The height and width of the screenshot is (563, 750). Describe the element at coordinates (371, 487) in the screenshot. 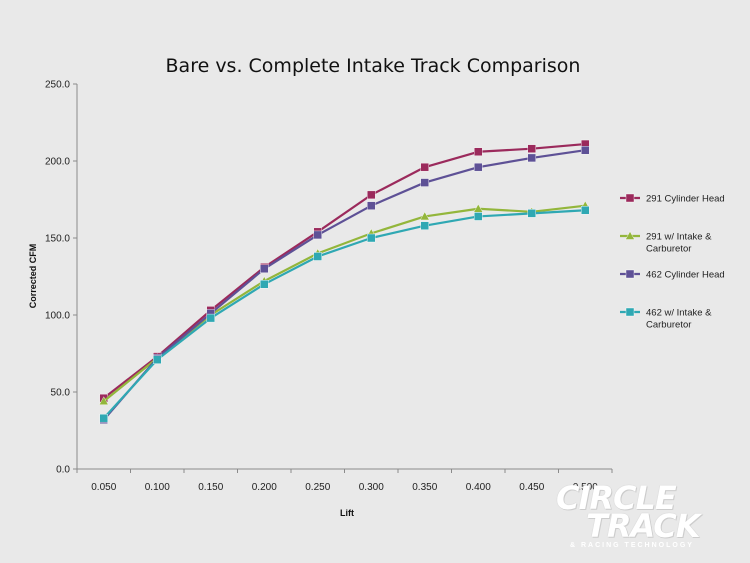

I see `x-tick-label: 0.300` at that location.